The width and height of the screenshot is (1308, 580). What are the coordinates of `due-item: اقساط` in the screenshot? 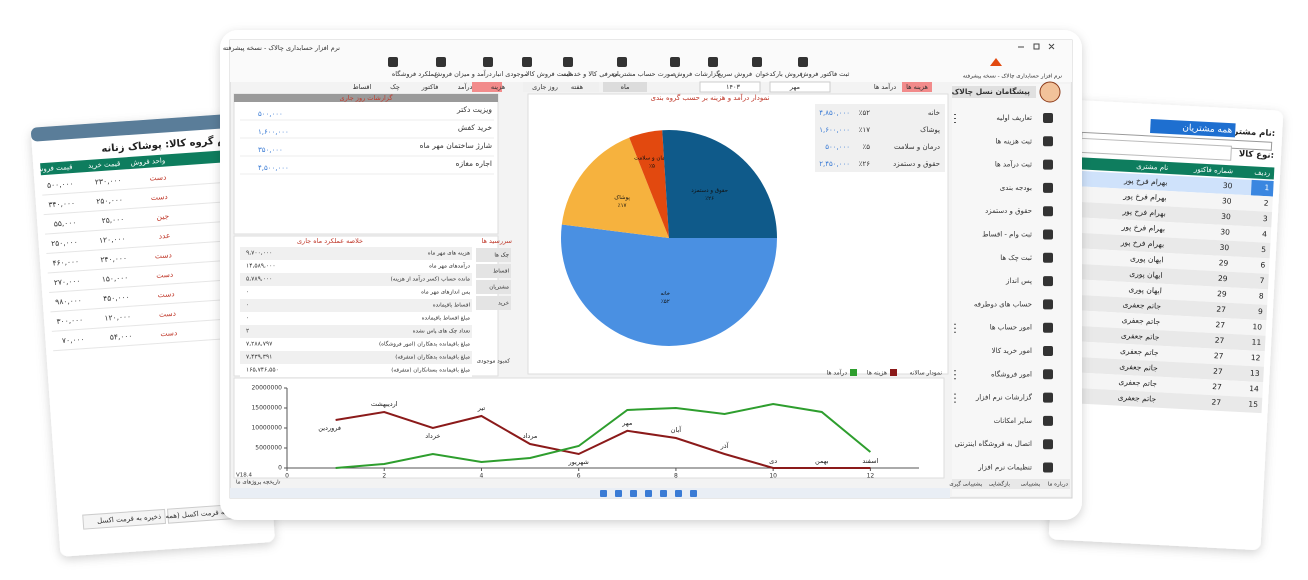 It's located at (501, 272).